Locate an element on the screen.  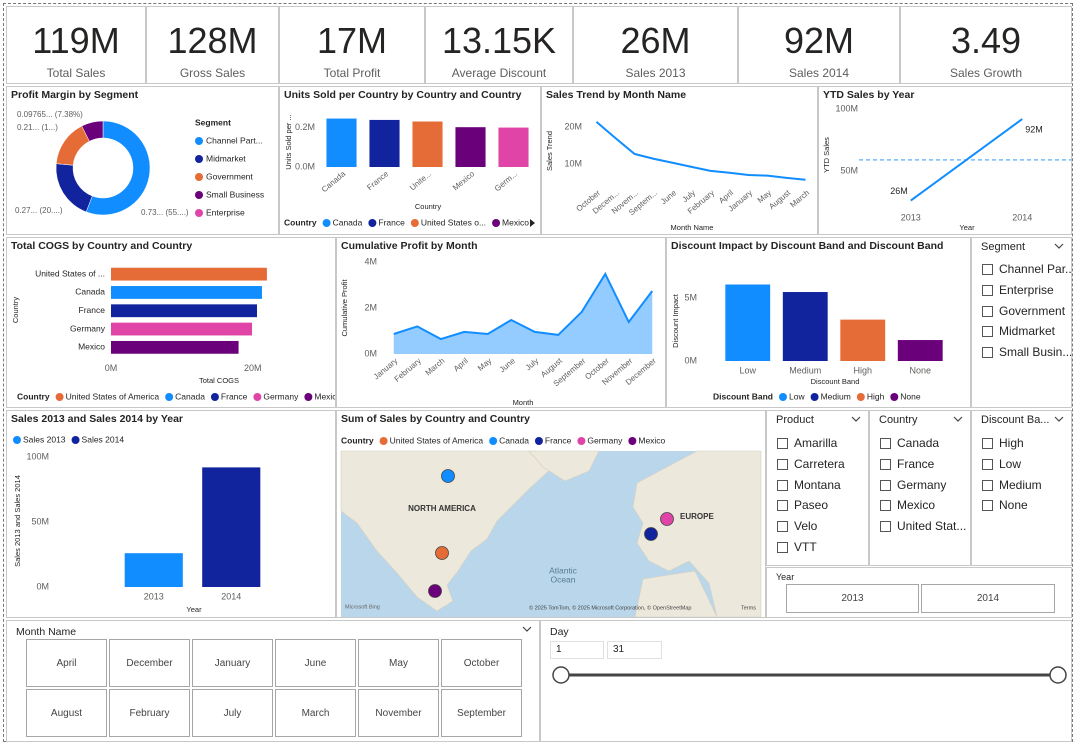
year-tile: 2014 is located at coordinates (988, 598).